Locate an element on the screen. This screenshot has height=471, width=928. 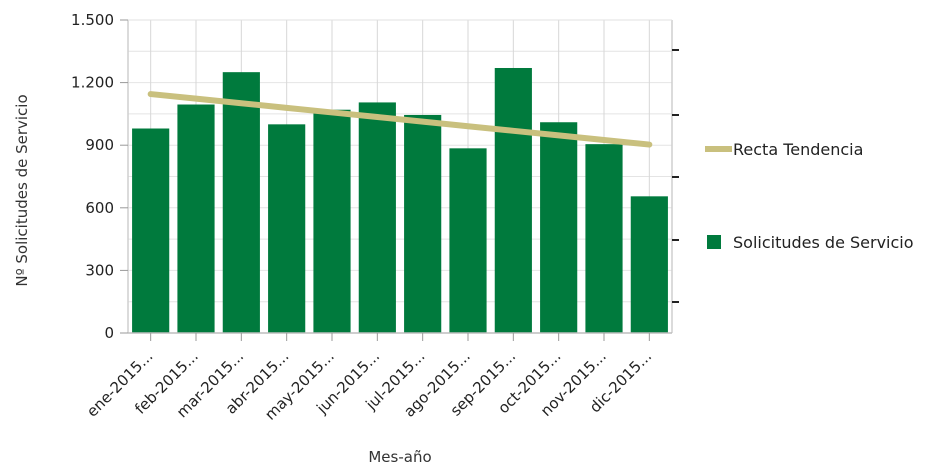
trend-line is located at coordinates (400, 119).